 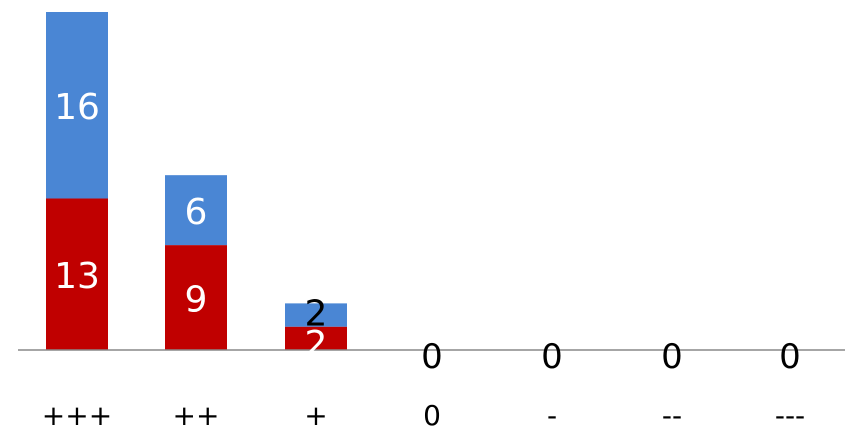 What do you see at coordinates (196, 415) in the screenshot?
I see `x-tick-label: ++` at bounding box center [196, 415].